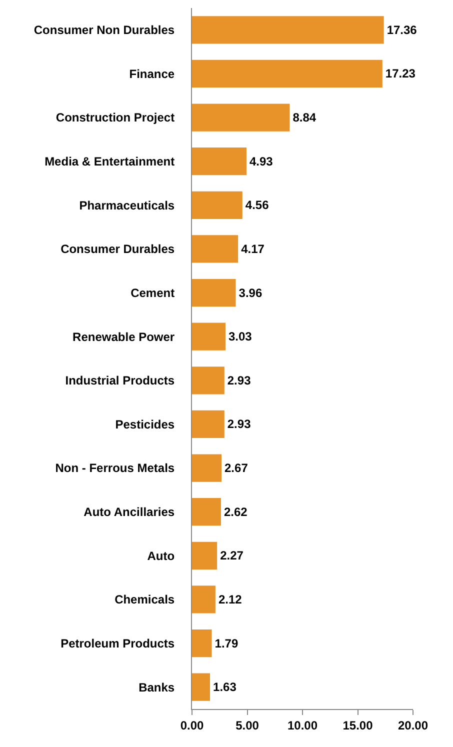 The width and height of the screenshot is (453, 747). What do you see at coordinates (230, 599) in the screenshot?
I see `data-label: 2.12` at bounding box center [230, 599].